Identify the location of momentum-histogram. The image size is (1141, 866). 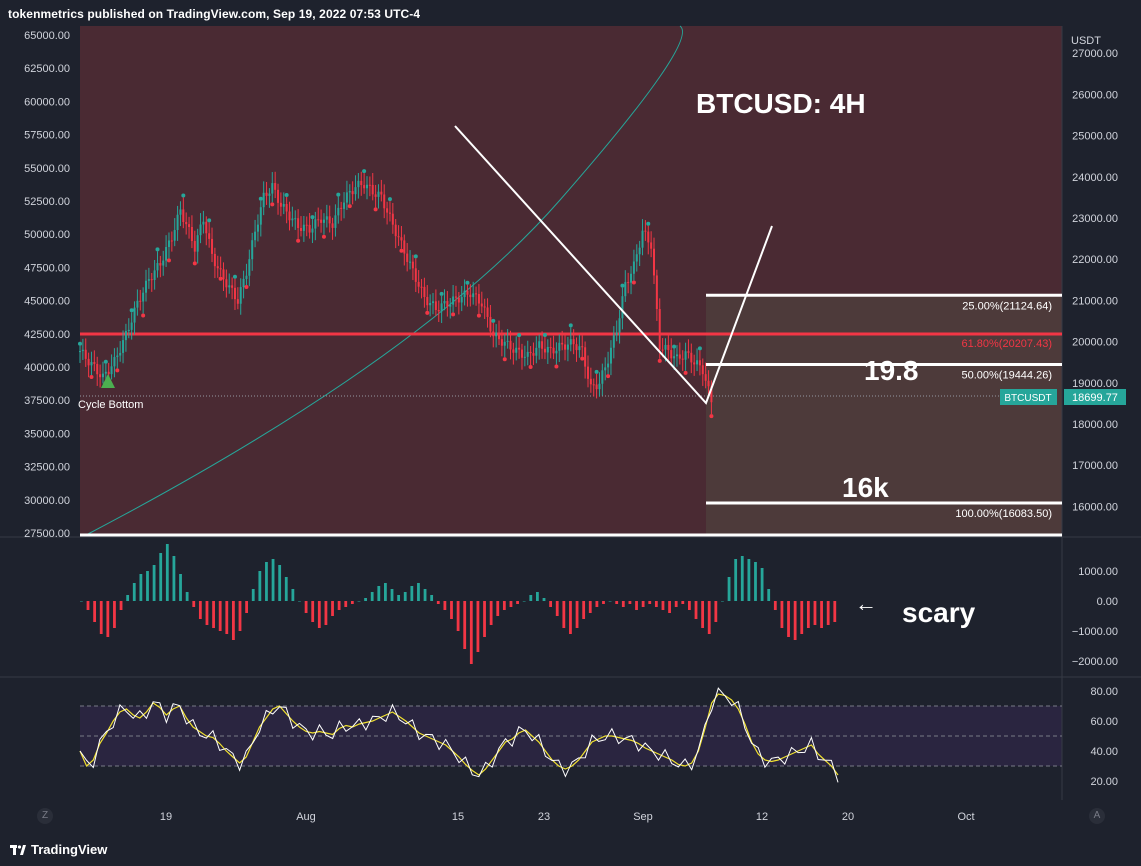
(458, 604).